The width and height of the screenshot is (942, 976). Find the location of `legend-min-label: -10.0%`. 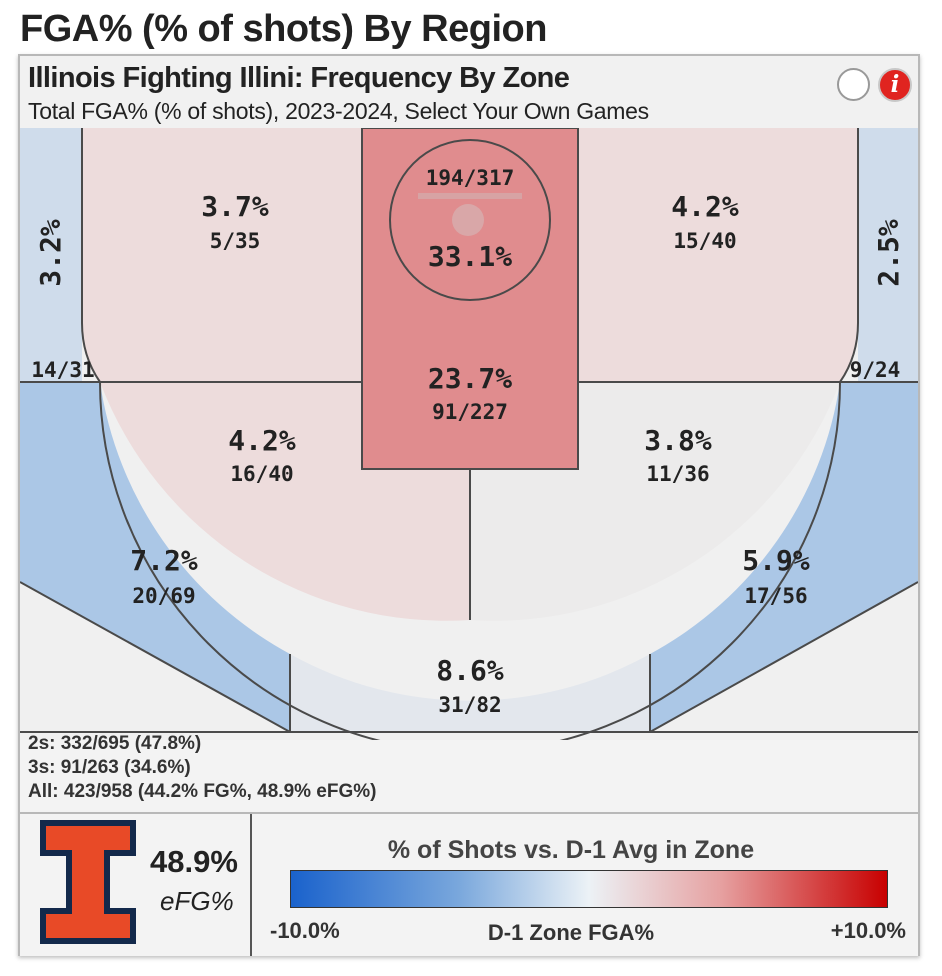

legend-min-label: -10.0% is located at coordinates (305, 930).